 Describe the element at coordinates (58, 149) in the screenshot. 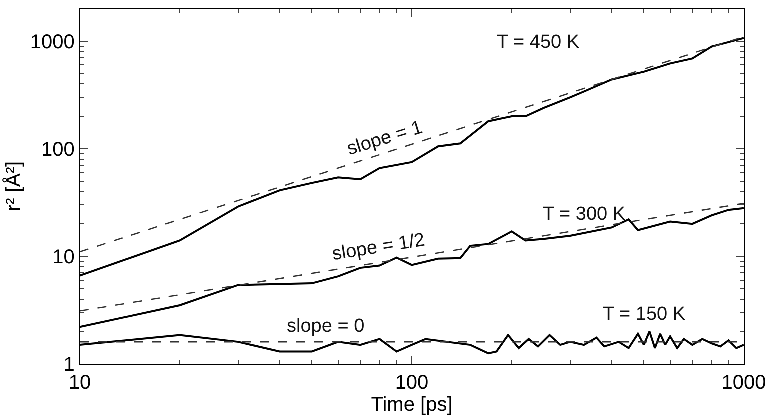

I see `y-tick-label: 100` at that location.